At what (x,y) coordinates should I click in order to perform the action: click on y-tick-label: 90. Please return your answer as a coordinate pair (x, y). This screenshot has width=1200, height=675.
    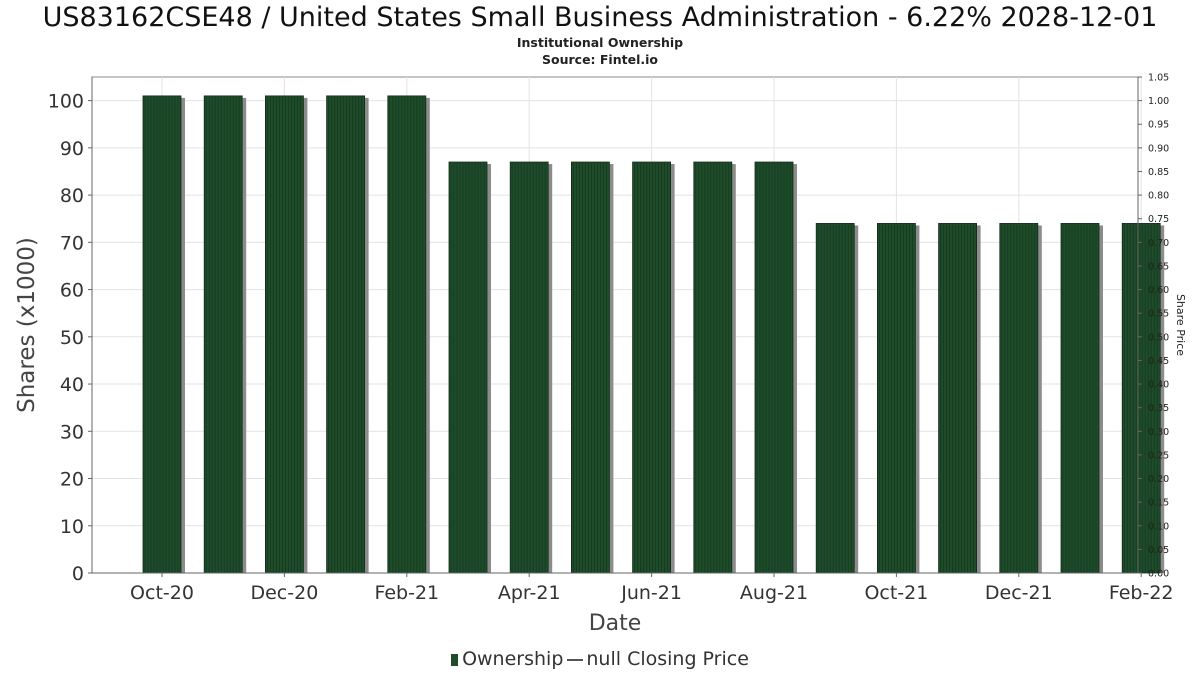
    Looking at the image, I should click on (72, 149).